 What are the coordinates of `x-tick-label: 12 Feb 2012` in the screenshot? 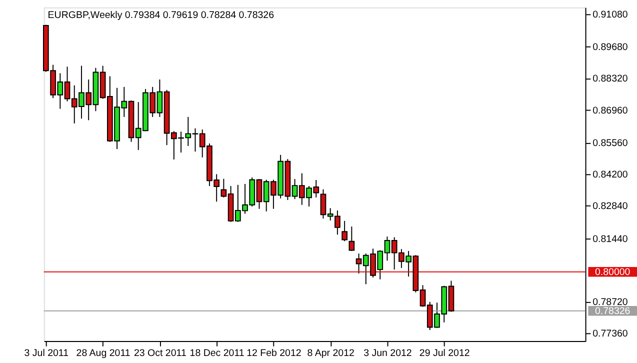 It's located at (274, 354).